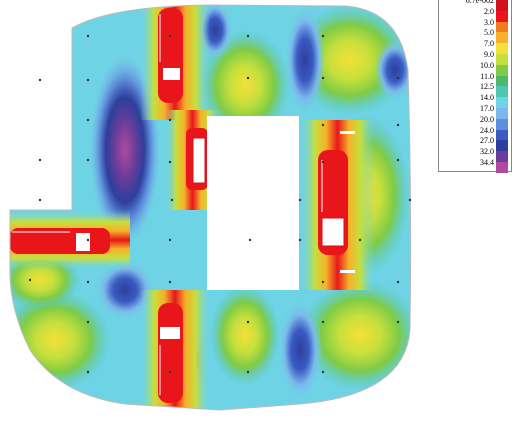 This screenshot has width=517, height=430. What do you see at coordinates (475, 122) in the screenshot?
I see `legend-row: 20.0` at bounding box center [475, 122].